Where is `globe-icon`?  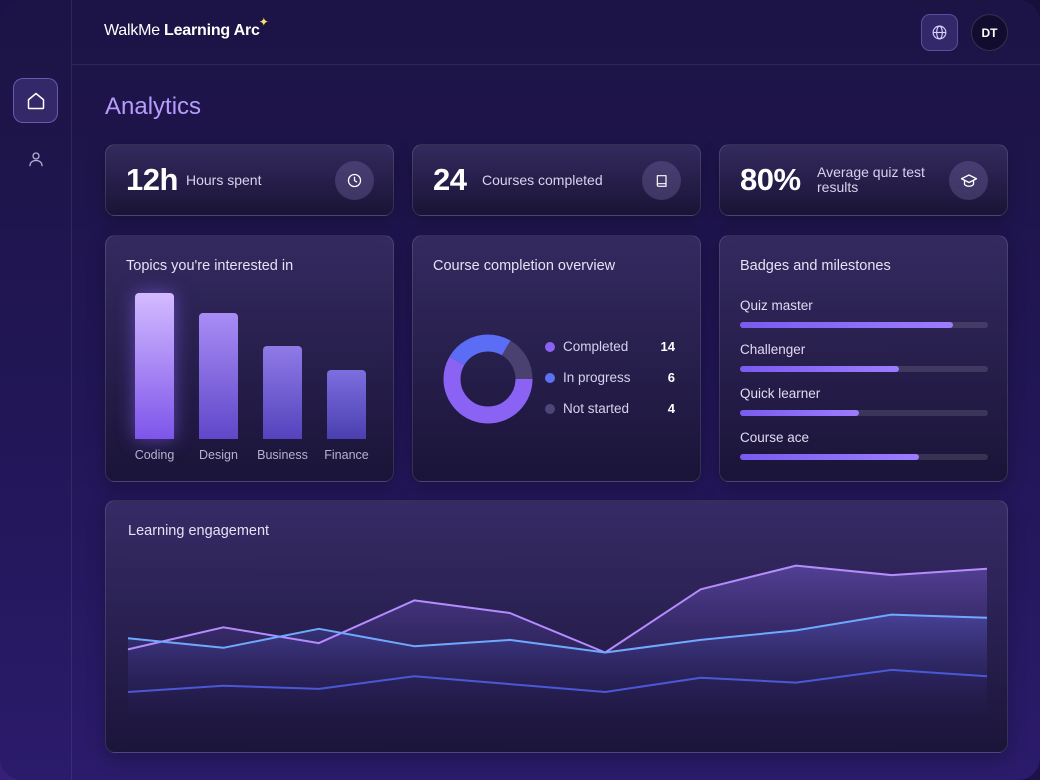
globe-icon is located at coordinates (939, 32).